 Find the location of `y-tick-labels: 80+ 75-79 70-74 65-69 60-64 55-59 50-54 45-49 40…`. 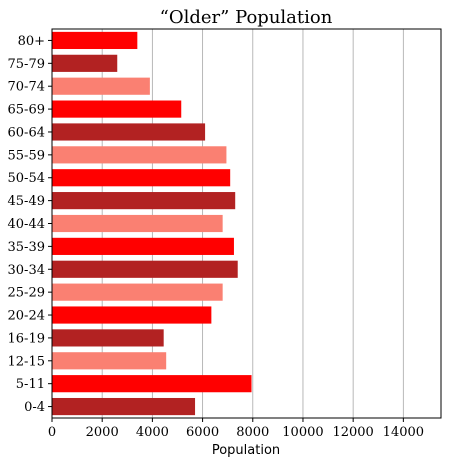

y-tick-labels: 80+ 75-79 70-74 65-69 60-64 55-59 50-54 45-49 40… is located at coordinates (30, 224).